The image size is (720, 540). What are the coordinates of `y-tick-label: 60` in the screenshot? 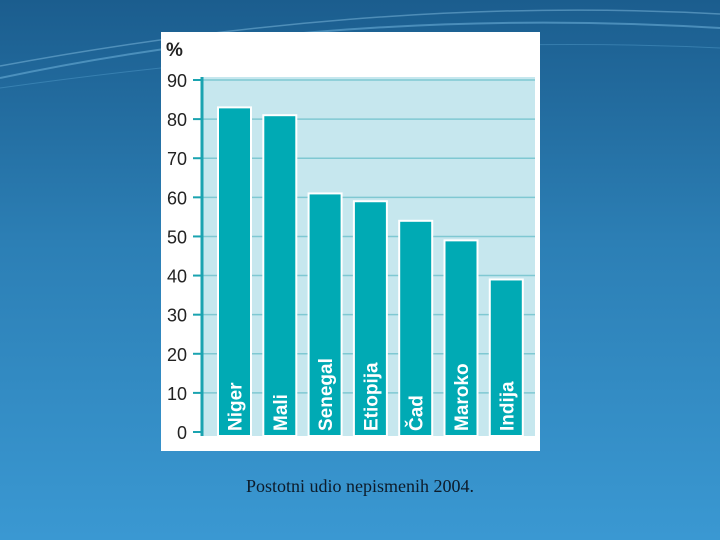 It's located at (177, 198).